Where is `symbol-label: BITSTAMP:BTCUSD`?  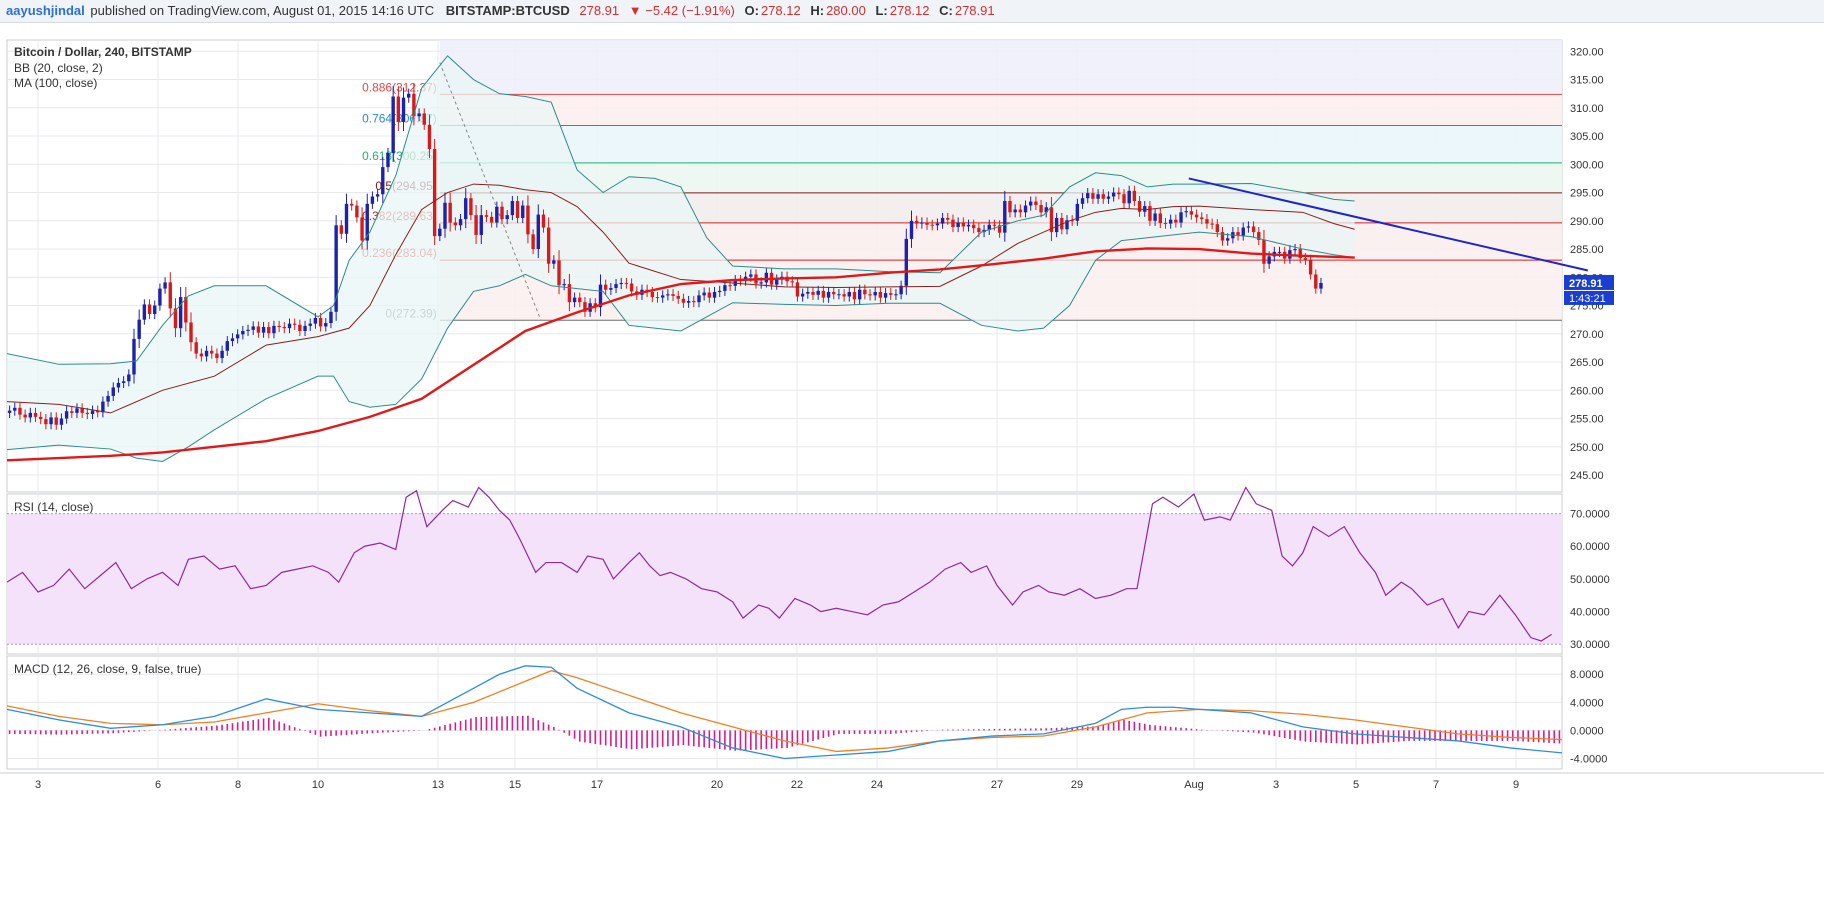 symbol-label: BITSTAMP:BTCUSD is located at coordinates (507, 10).